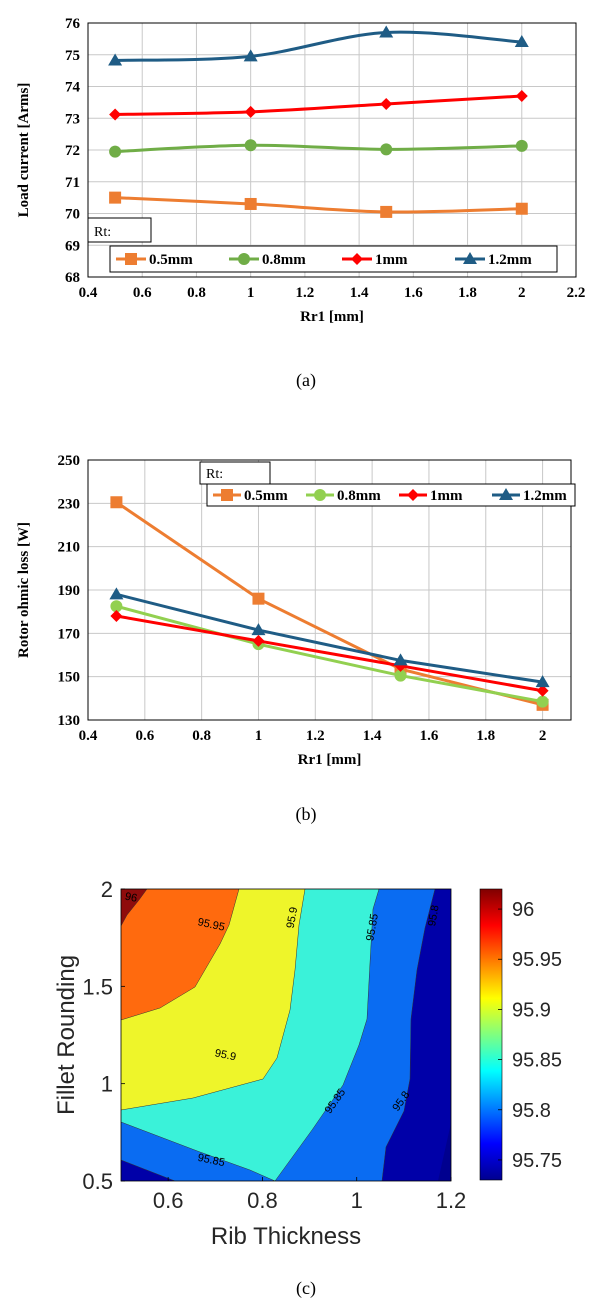 Image resolution: width=611 pixels, height=1309 pixels. What do you see at coordinates (467, 293) in the screenshot?
I see `x-tick-label: 1.8` at bounding box center [467, 293].